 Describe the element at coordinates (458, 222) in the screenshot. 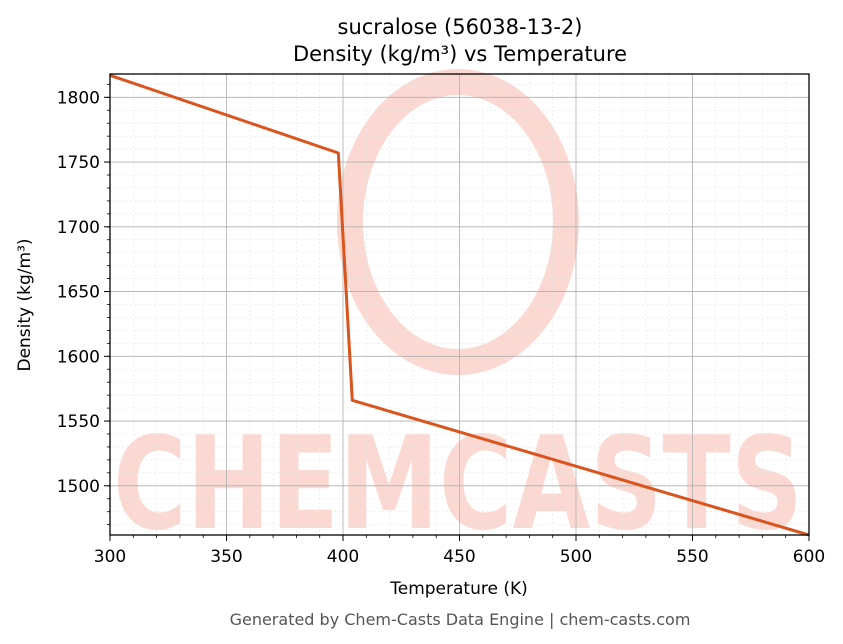

I see `watermark-swirl` at that location.